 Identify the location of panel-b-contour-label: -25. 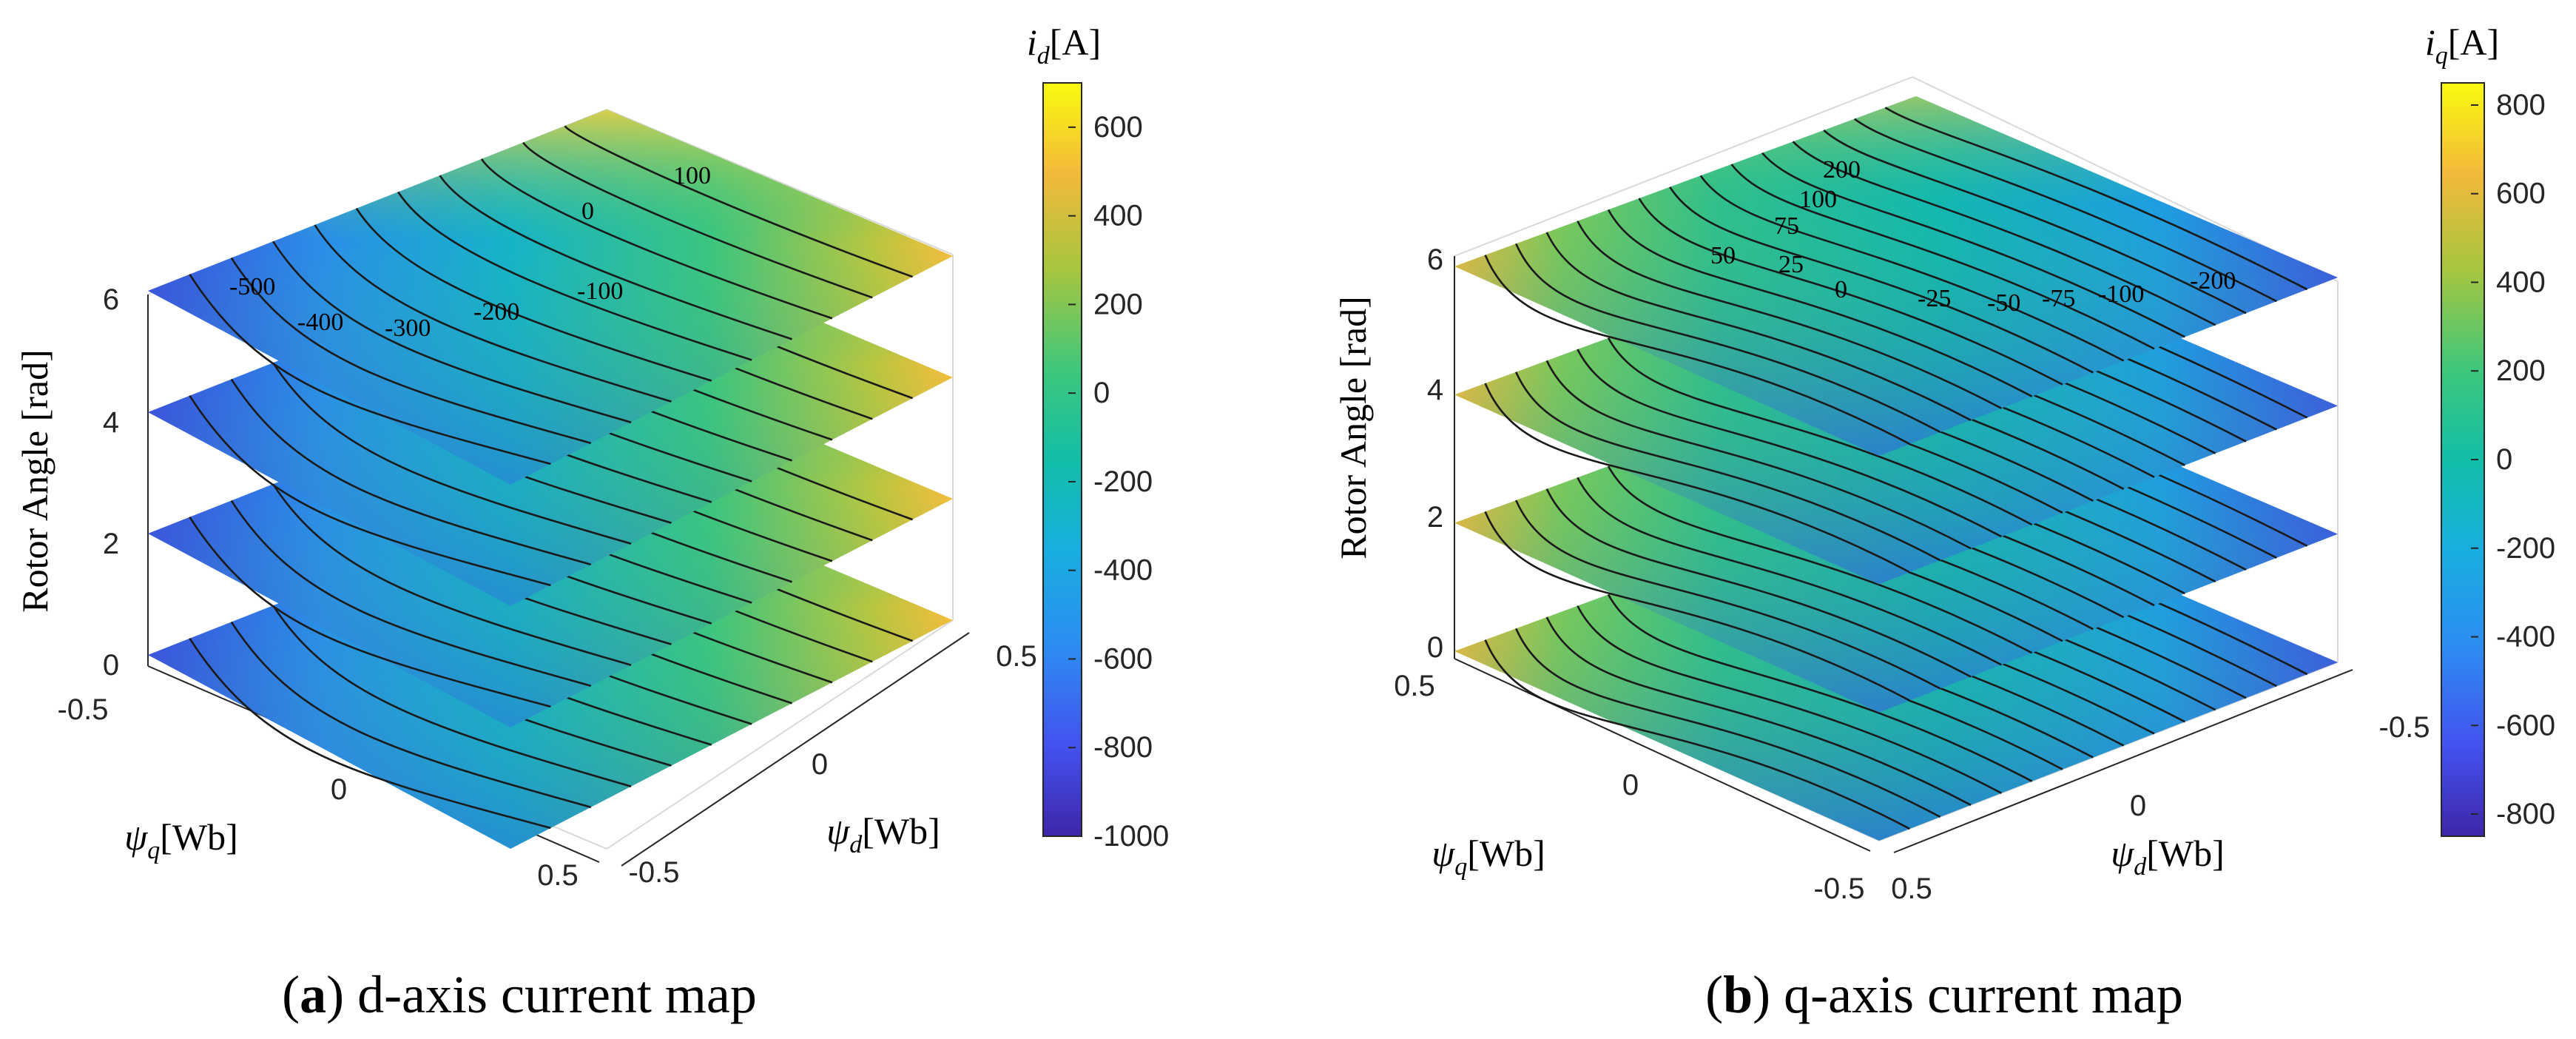
(1934, 298).